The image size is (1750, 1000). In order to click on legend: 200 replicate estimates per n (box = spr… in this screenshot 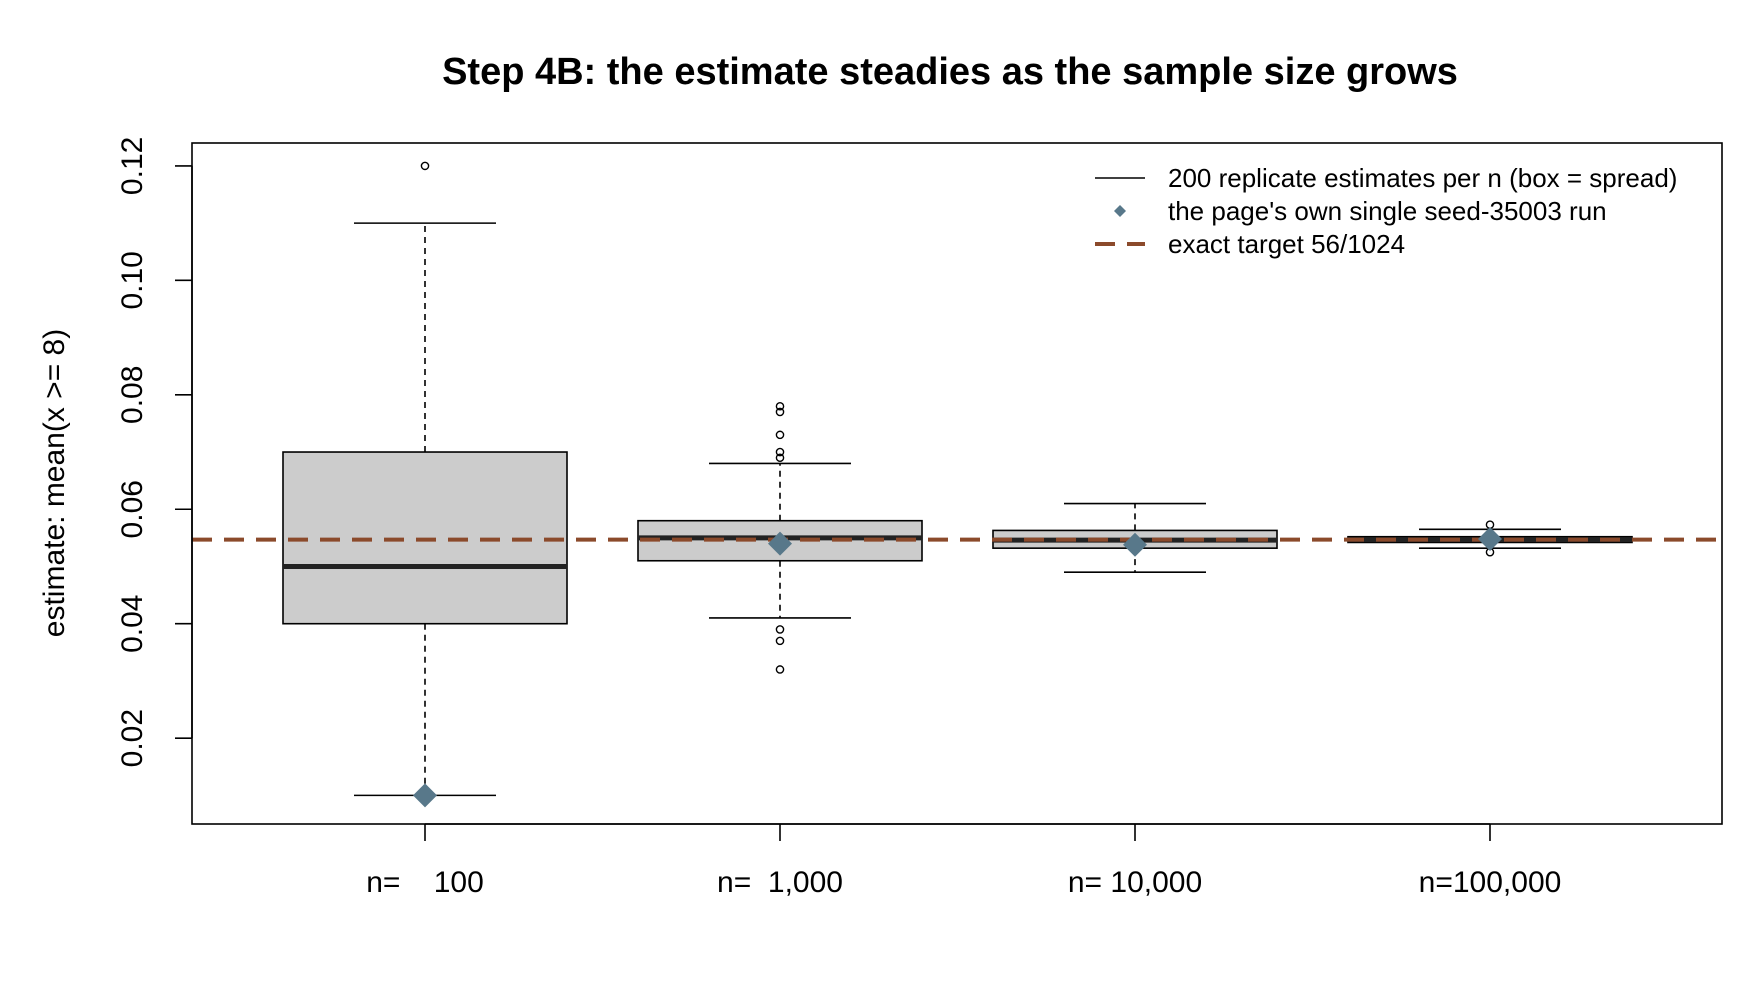, I will do `click(1386, 211)`.